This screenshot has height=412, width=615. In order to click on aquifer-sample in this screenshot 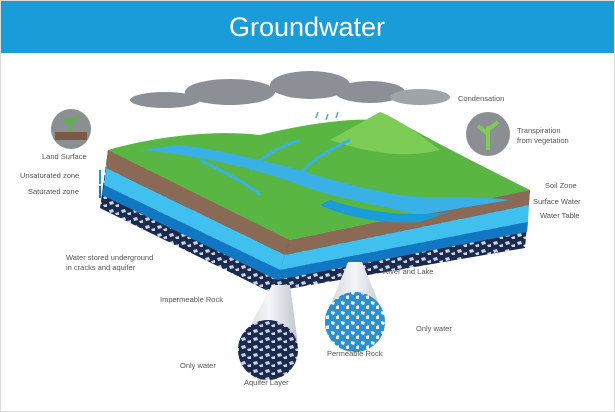, I will do `click(268, 350)`.